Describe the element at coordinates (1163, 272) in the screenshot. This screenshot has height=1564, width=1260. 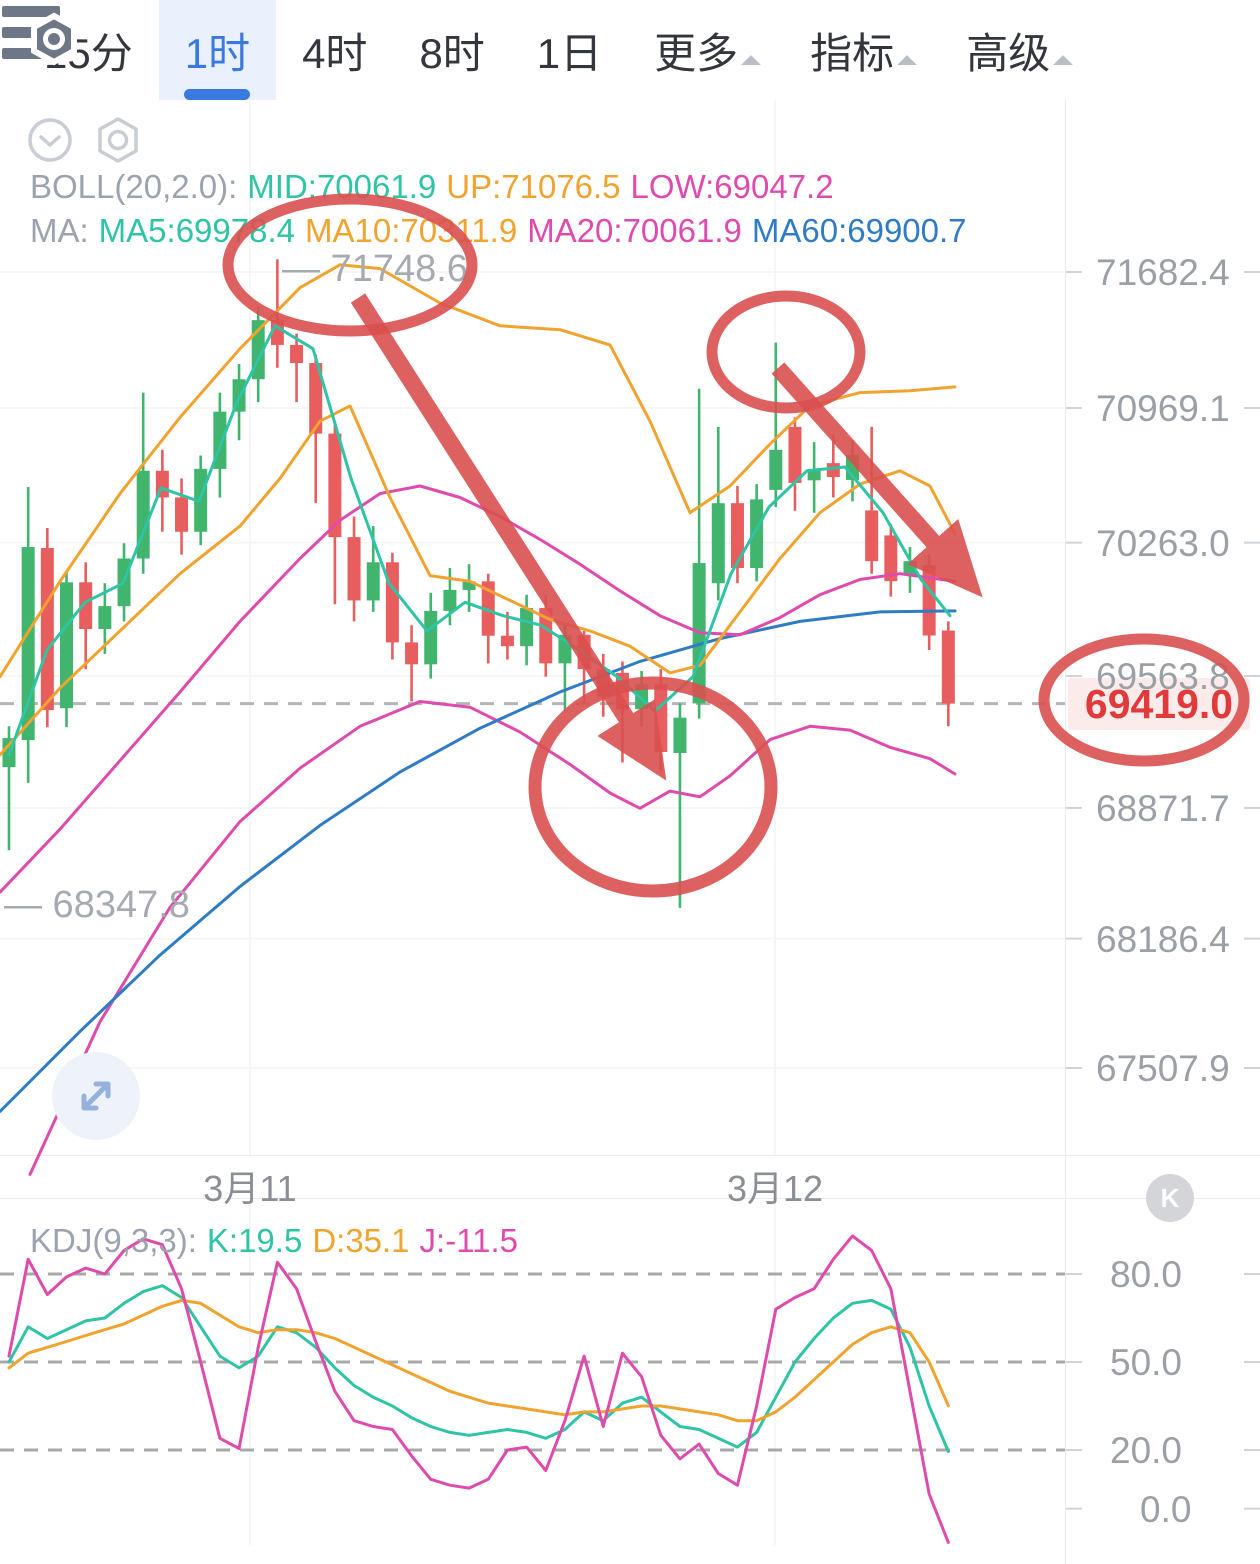
I see `price-axis-tick: 71682.4` at that location.